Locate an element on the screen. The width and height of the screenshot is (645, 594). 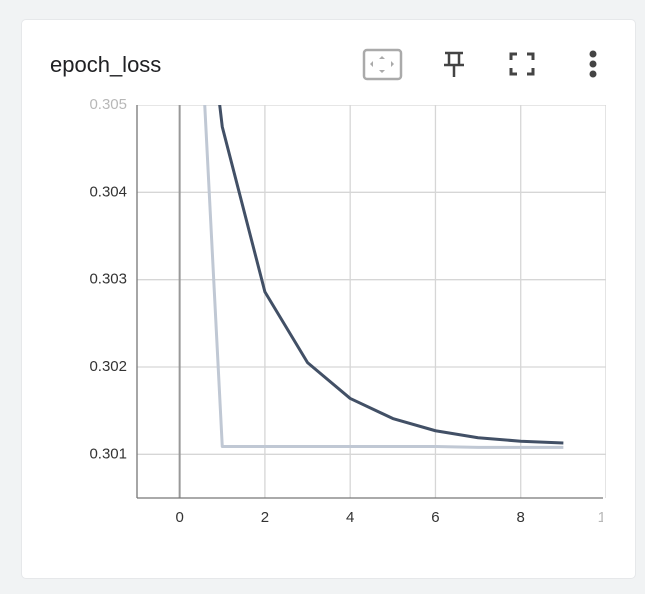
x-tick-label: 2 is located at coordinates (265, 517).